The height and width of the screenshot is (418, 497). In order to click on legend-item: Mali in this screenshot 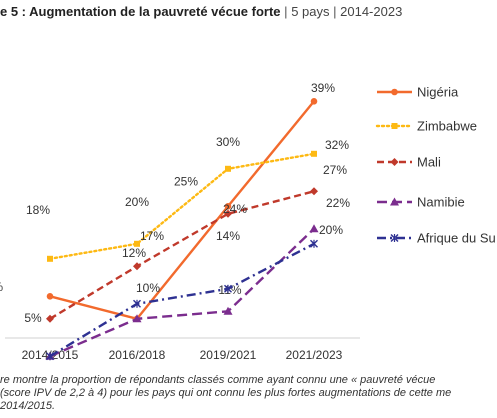, I will do `click(409, 162)`.